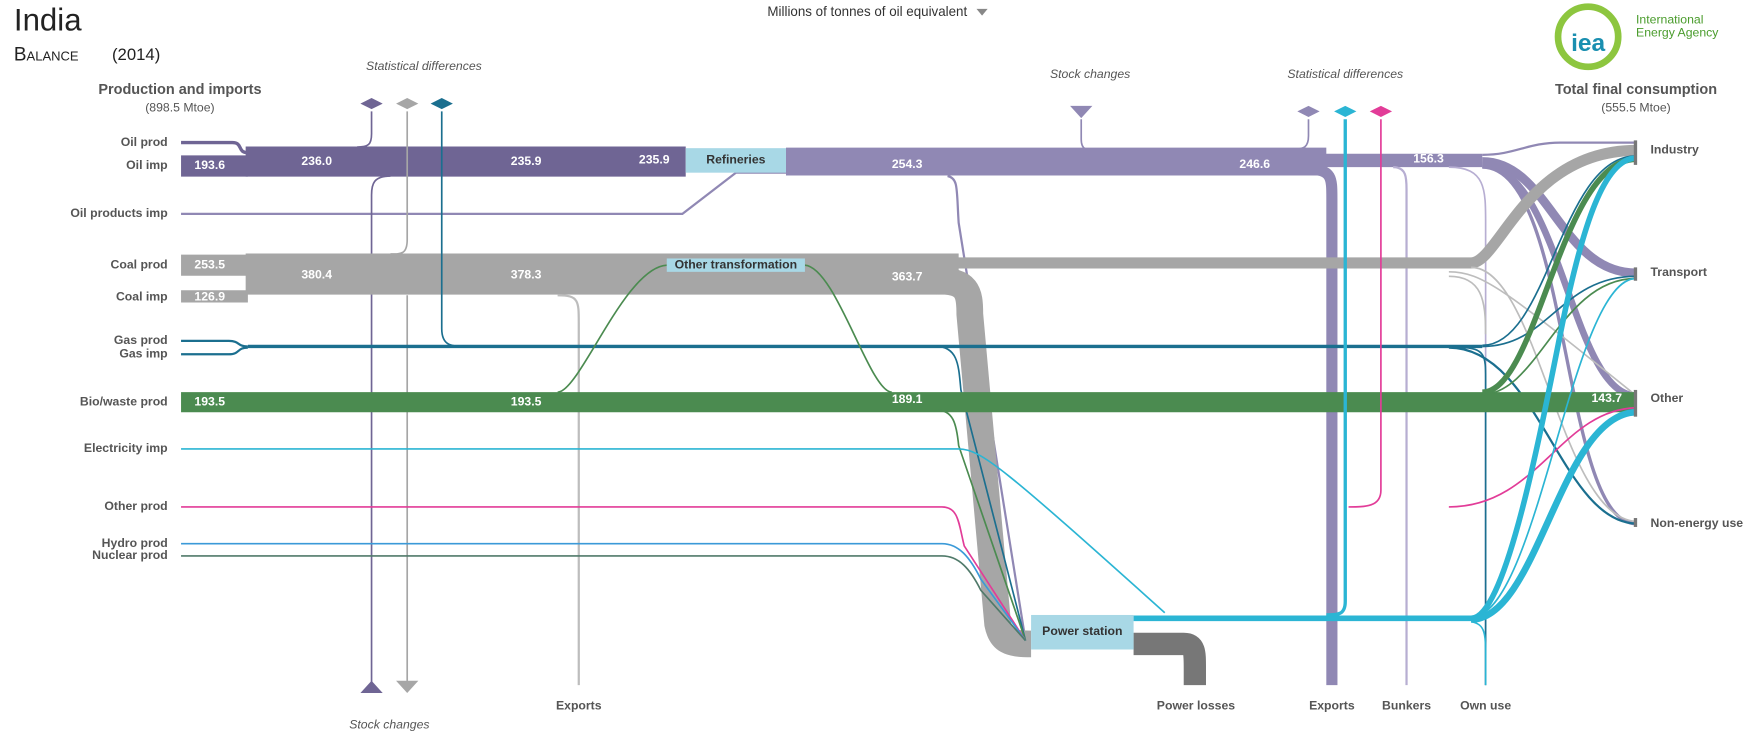 This screenshot has height=752, width=1748. What do you see at coordinates (135, 506) in the screenshot?
I see `source-label: Other prod` at bounding box center [135, 506].